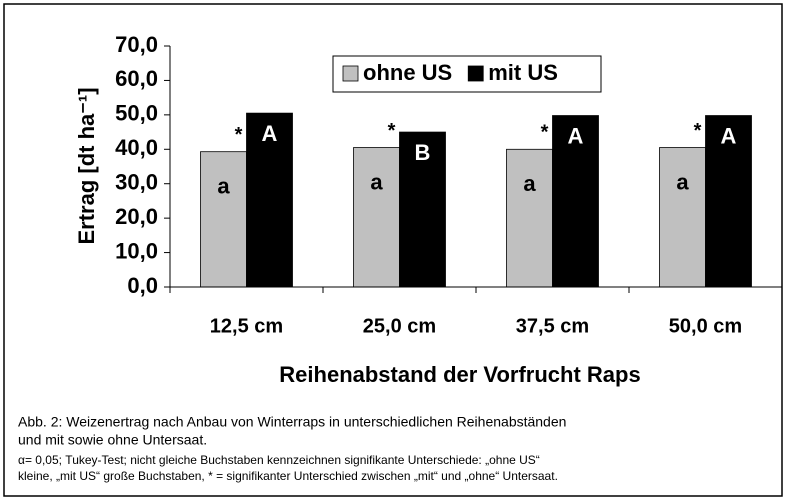 The height and width of the screenshot is (503, 787). I want to click on y-tick-label: 40,0, so click(136, 147).